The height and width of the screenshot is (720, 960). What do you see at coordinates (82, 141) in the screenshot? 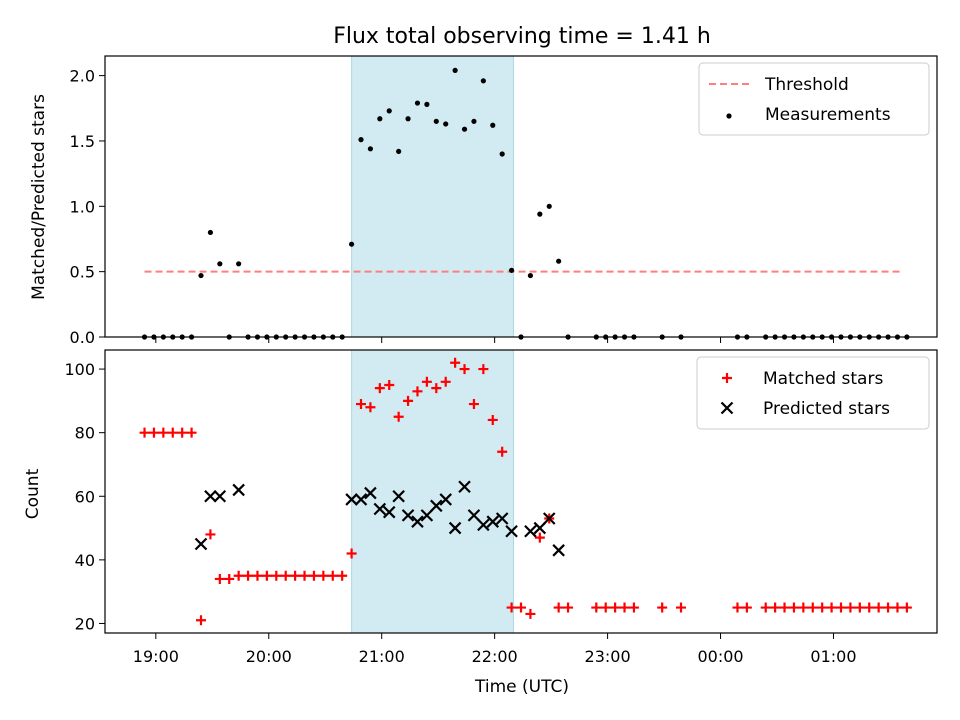
I see `top-y-tick-label: 1.5` at bounding box center [82, 141].